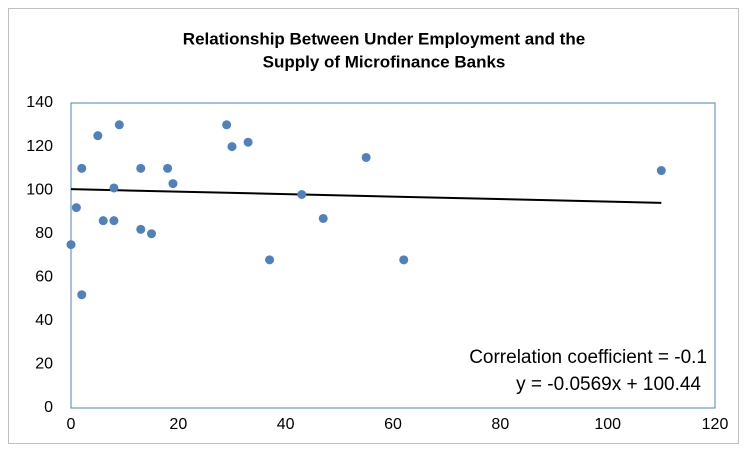  Describe the element at coordinates (39, 189) in the screenshot. I see `y-tick-label: 100` at that location.